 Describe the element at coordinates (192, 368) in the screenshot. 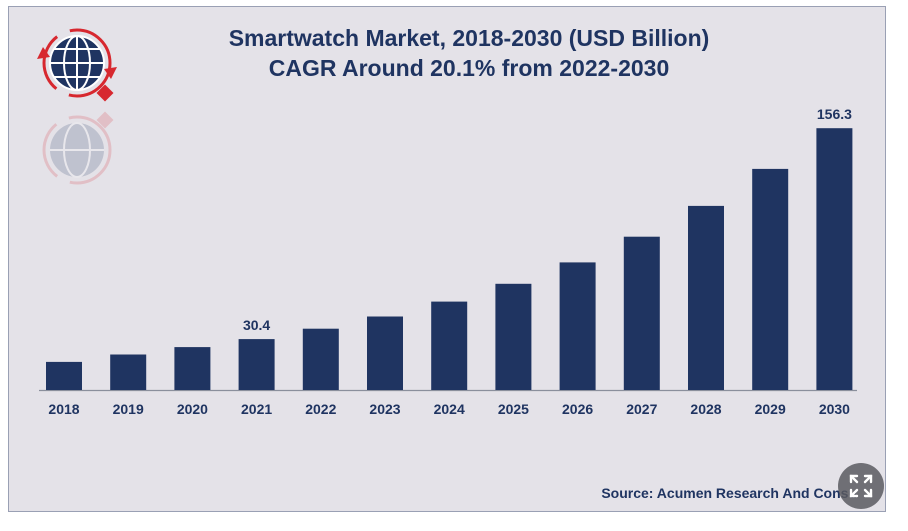

I see `bar-2020` at that location.